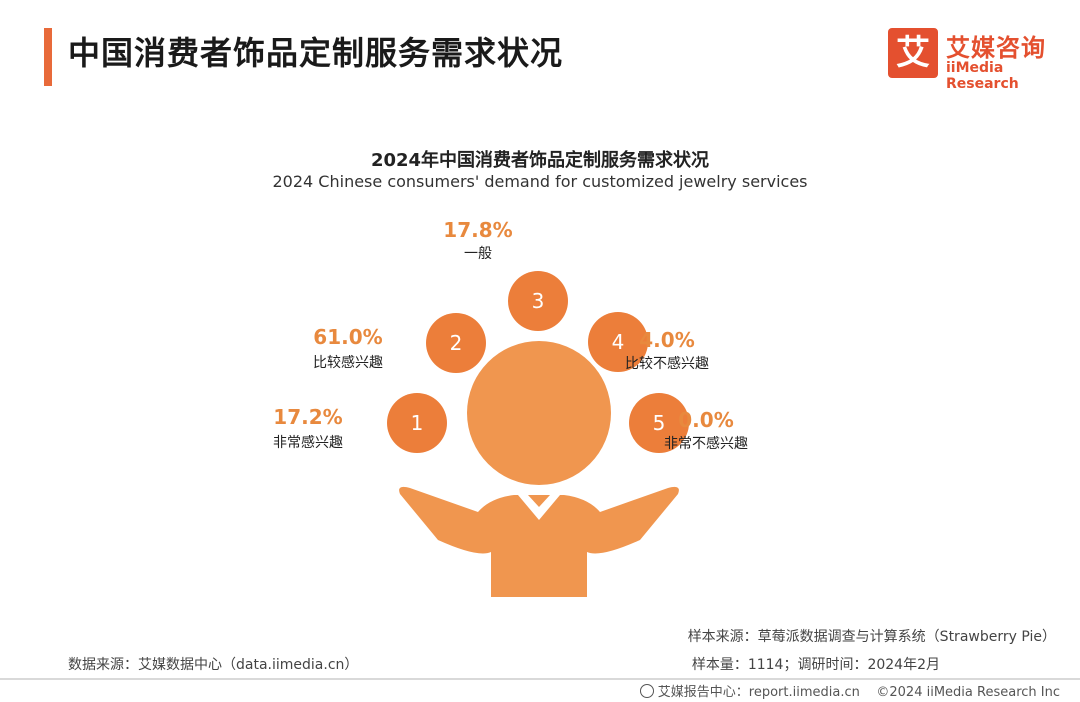 The height and width of the screenshot is (702, 1080). What do you see at coordinates (540, 160) in the screenshot?
I see `chart-title: 2024年中国消费者饰品定制服务需求状况` at bounding box center [540, 160].